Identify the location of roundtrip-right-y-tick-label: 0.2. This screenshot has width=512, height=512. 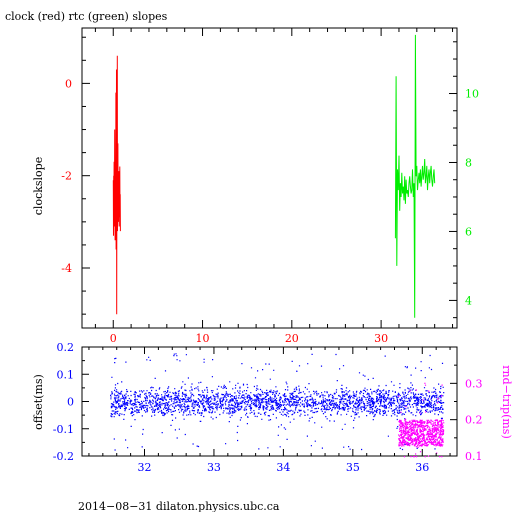
(474, 420).